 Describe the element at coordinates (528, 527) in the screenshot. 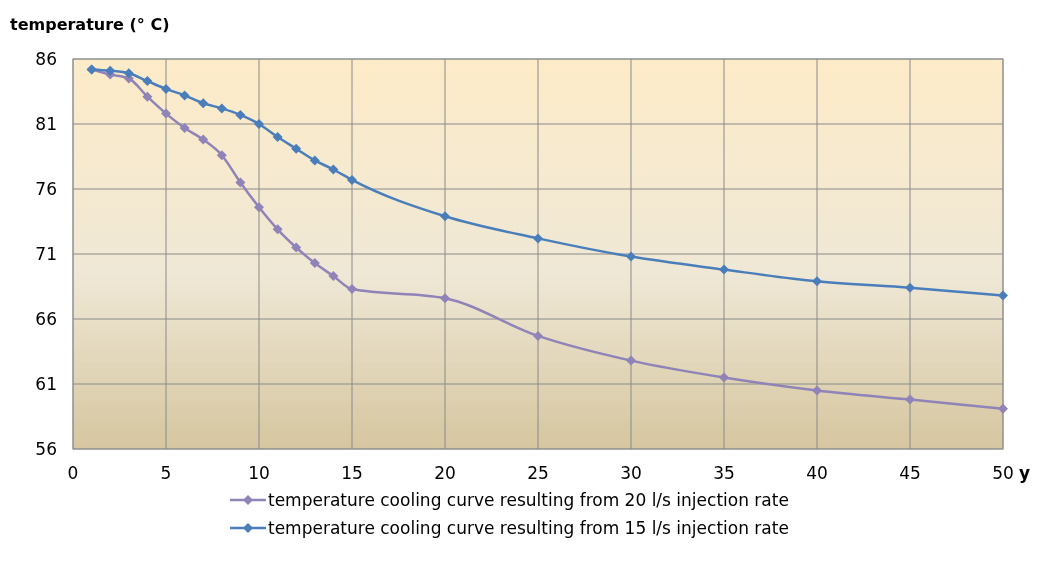

I see `legend-label: temperature cooling curve resulting from 15 l/s injection rate` at that location.